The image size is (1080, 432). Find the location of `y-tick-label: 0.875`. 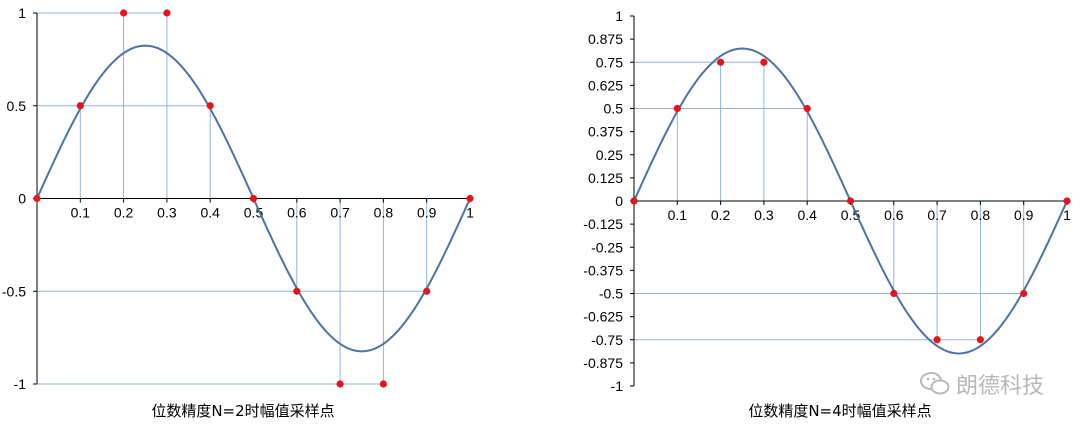

y-tick-label: 0.875 is located at coordinates (605, 39).